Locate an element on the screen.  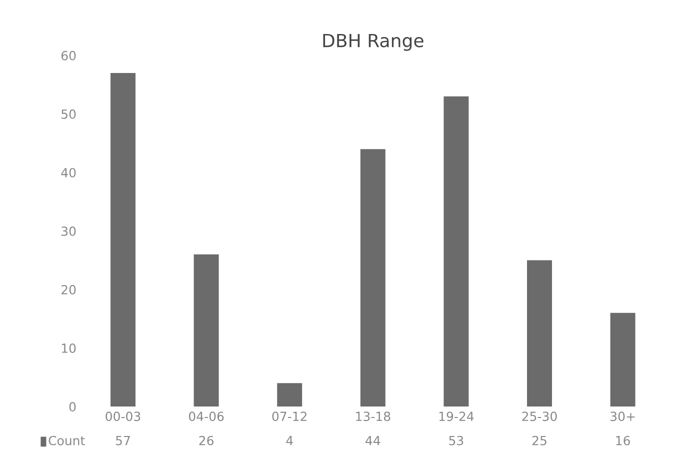
x-tick-label: 07-12 is located at coordinates (289, 417).